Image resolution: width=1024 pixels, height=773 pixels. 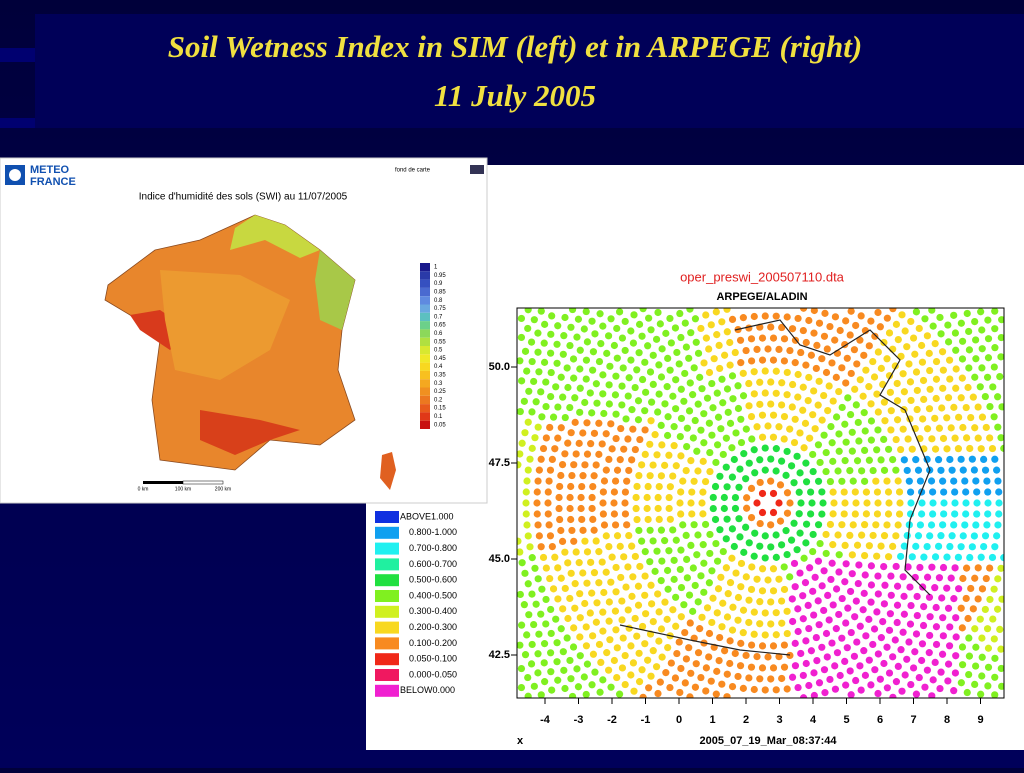 I want to click on border-lines, so click(x=775, y=487).